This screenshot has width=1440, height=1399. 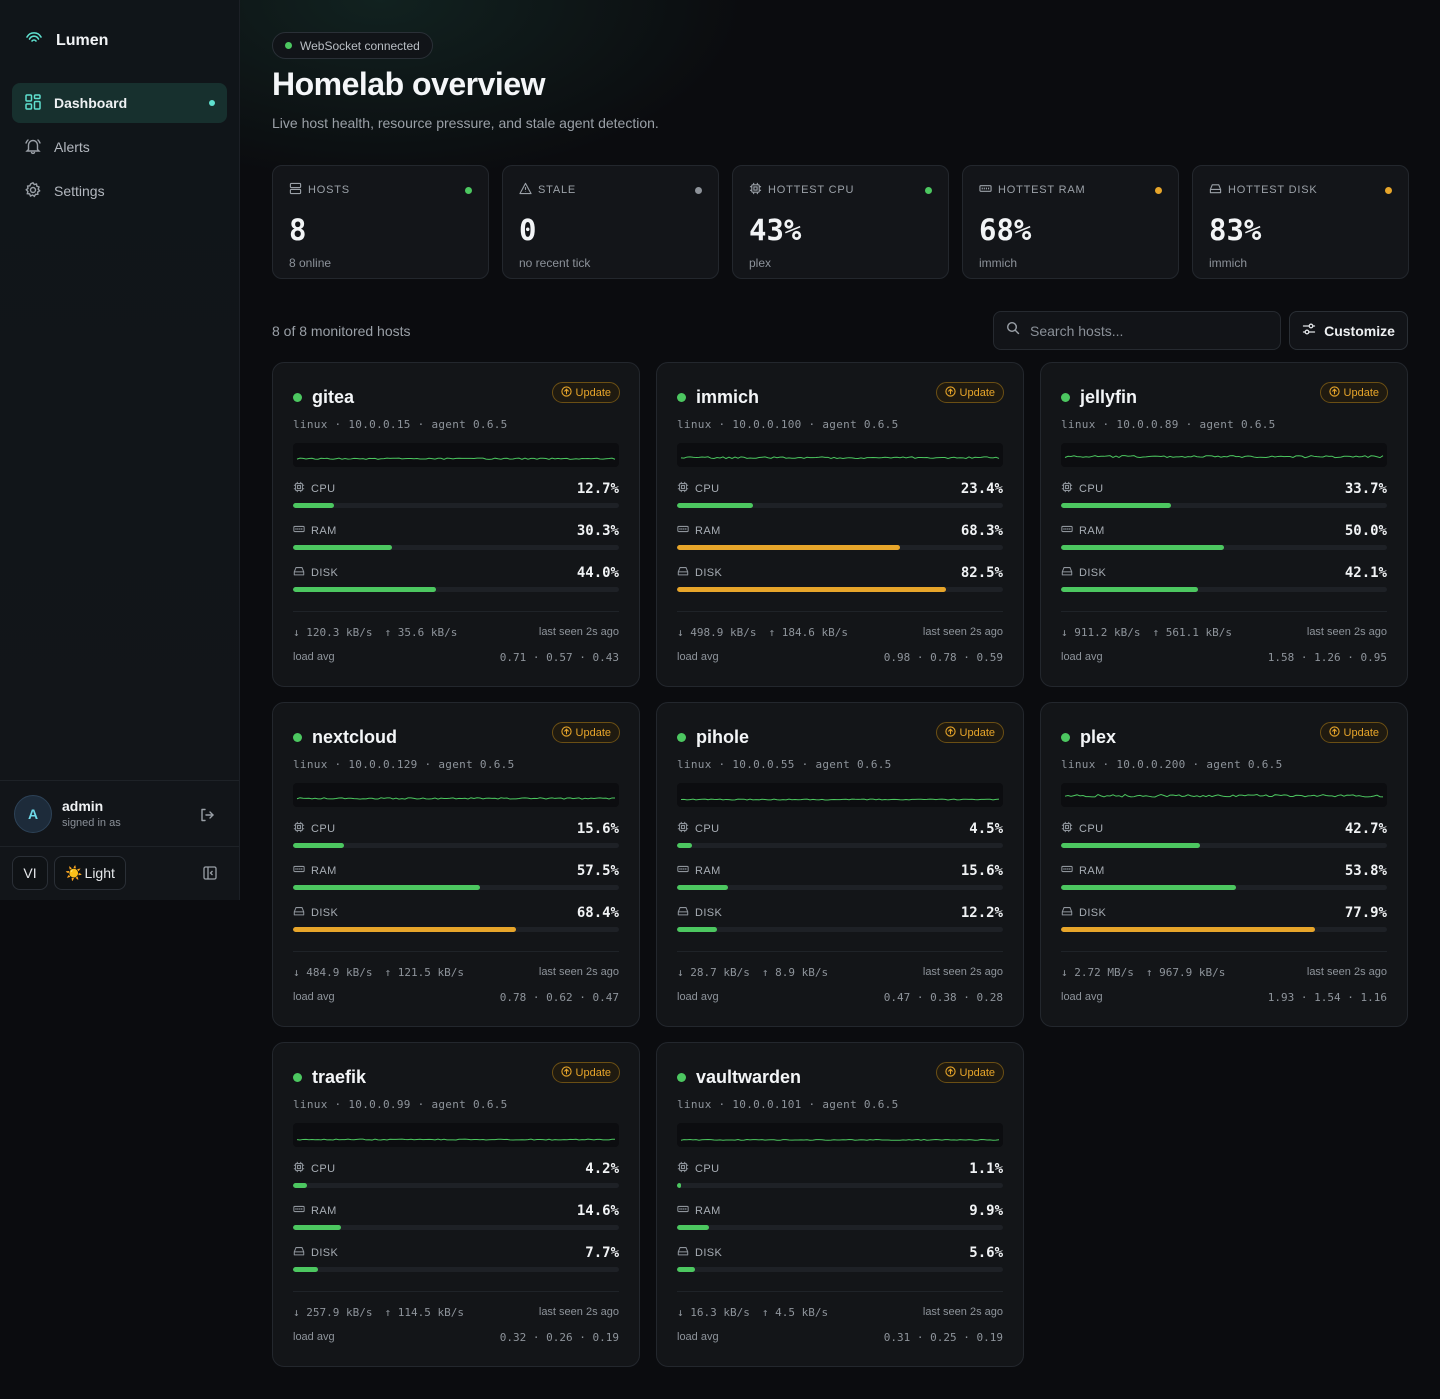 I want to click on customize-button: Customize, so click(x=1348, y=330).